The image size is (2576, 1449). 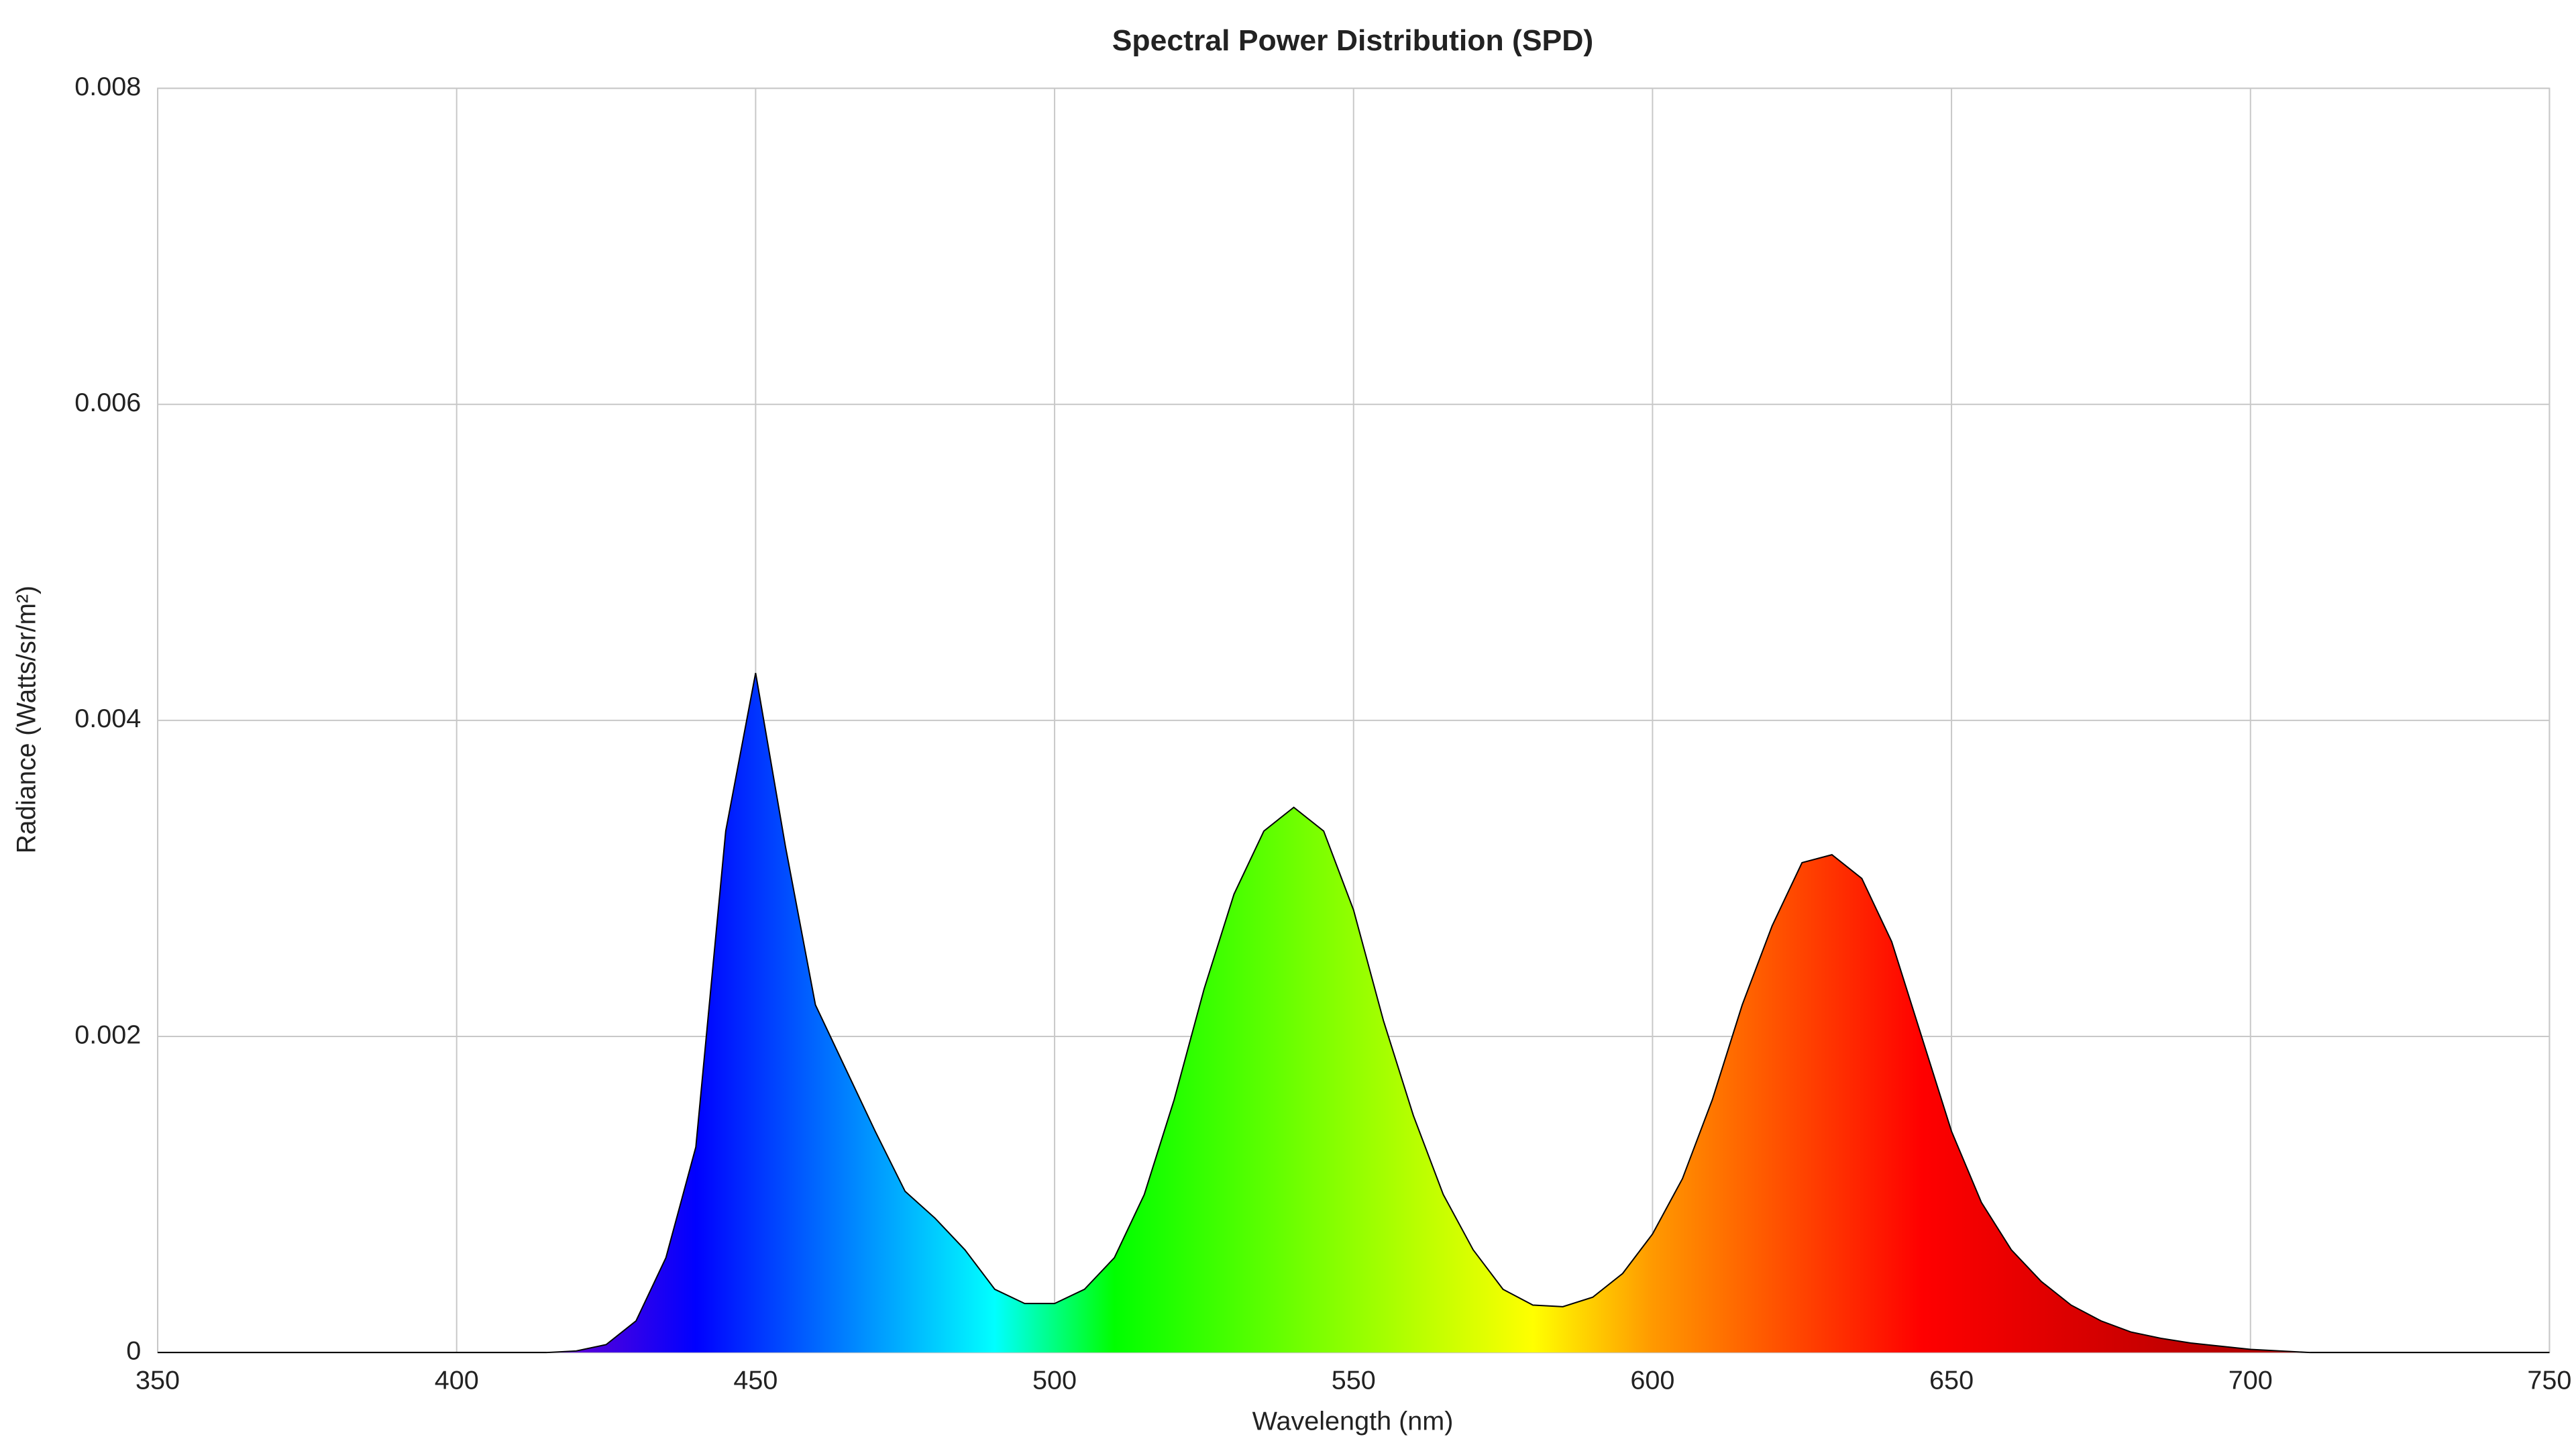 What do you see at coordinates (158, 1380) in the screenshot?
I see `x-tick-label: 350` at bounding box center [158, 1380].